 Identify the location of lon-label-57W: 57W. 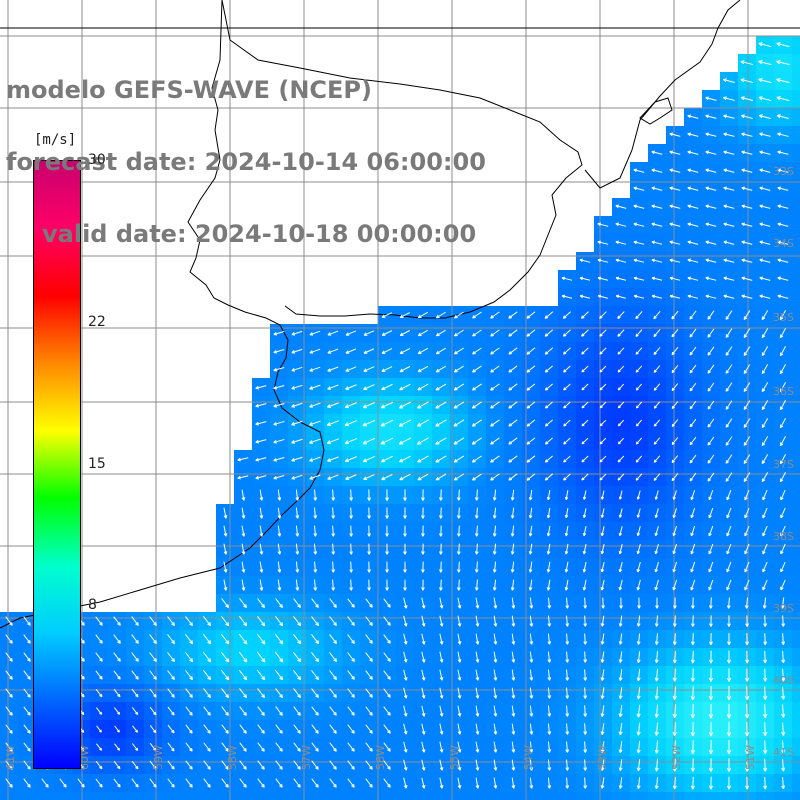
(306, 757).